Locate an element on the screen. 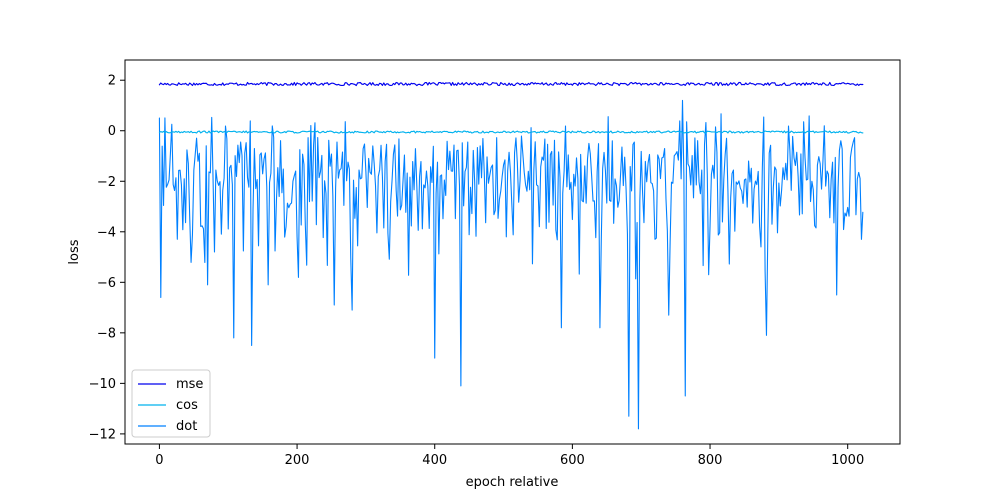 The height and width of the screenshot is (504, 1000). x-tick-label: 1000 is located at coordinates (847, 460).